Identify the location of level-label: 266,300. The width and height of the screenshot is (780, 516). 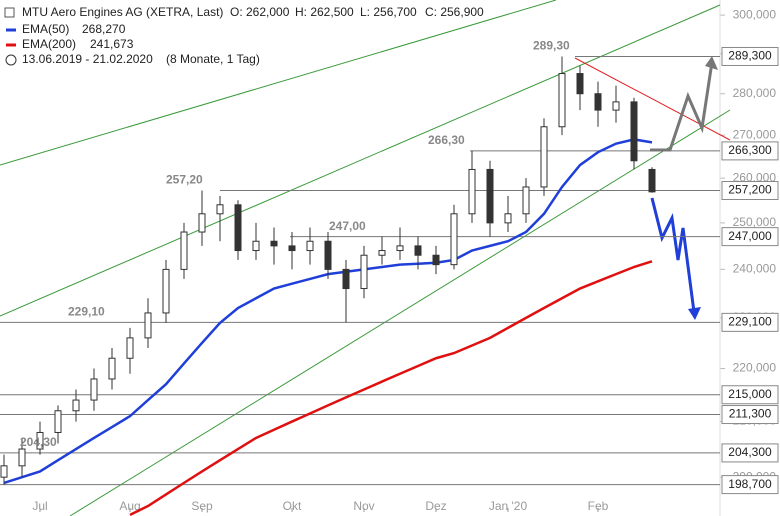
(750, 150).